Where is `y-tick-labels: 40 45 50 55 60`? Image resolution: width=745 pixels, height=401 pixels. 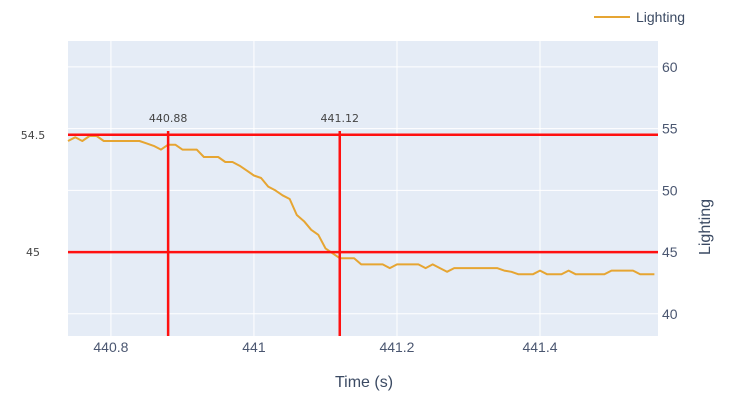
y-tick-labels: 40 45 50 55 60 is located at coordinates (670, 190).